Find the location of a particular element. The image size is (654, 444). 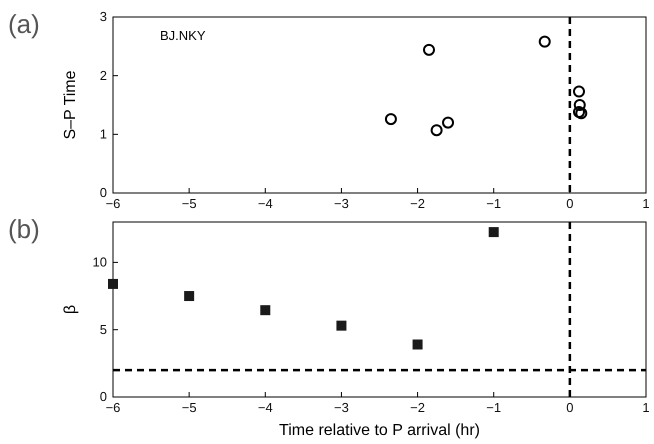

y-axis-title: S–P Time is located at coordinates (70, 105).